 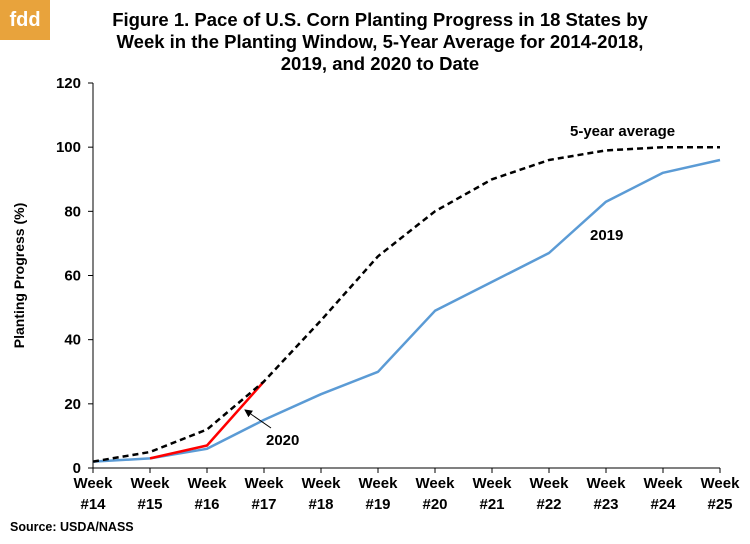 What do you see at coordinates (77, 468) in the screenshot?
I see `y-tick-label: 0` at bounding box center [77, 468].